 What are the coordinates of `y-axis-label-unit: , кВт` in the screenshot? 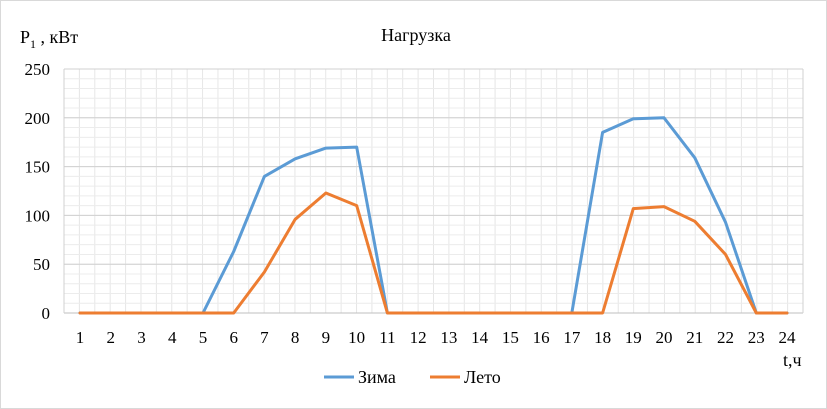 It's located at (57, 37).